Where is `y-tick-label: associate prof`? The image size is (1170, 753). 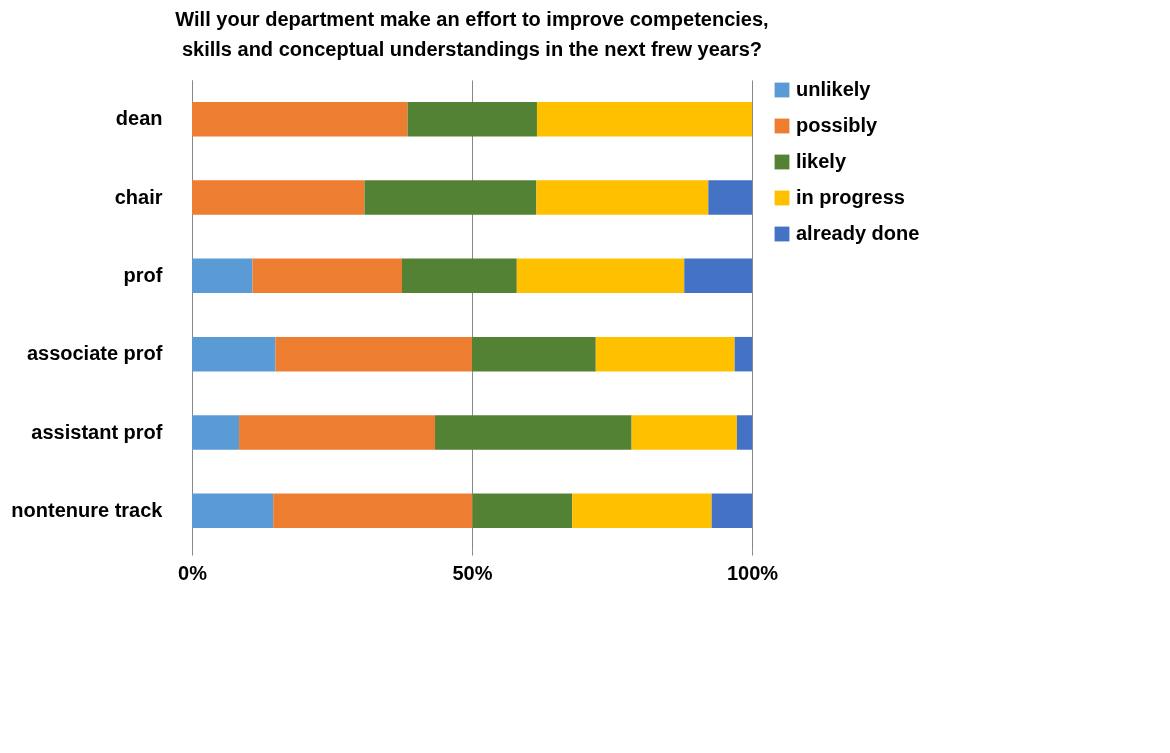 y-tick-label: associate prof is located at coordinates (94, 353).